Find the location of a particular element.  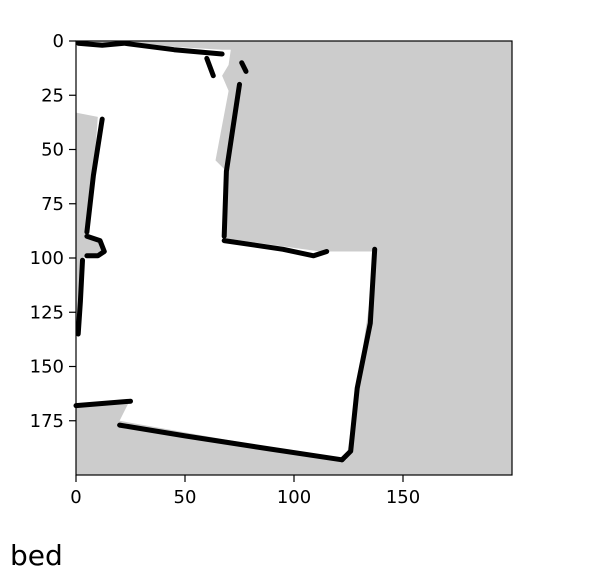

x-tick-label-100: 100 is located at coordinates (294, 497).